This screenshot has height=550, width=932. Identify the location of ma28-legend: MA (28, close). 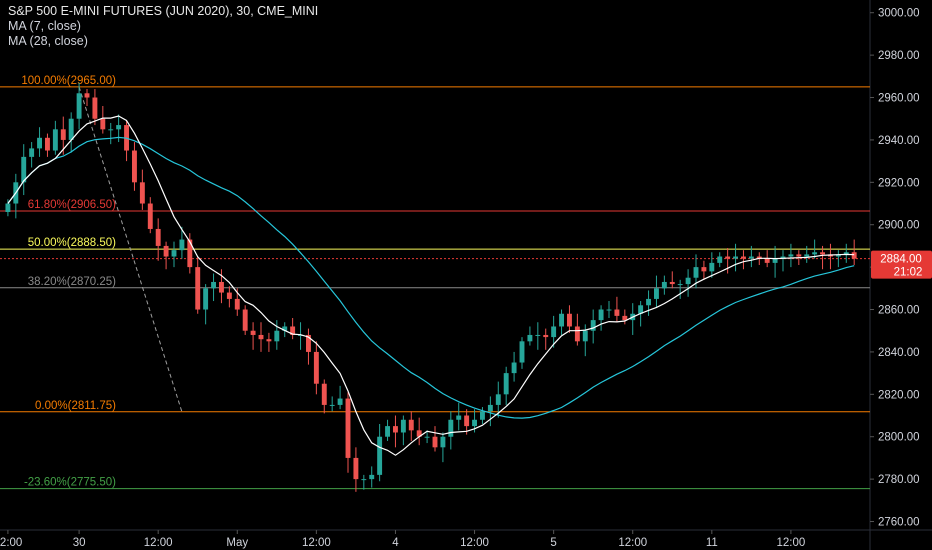
(48, 41).